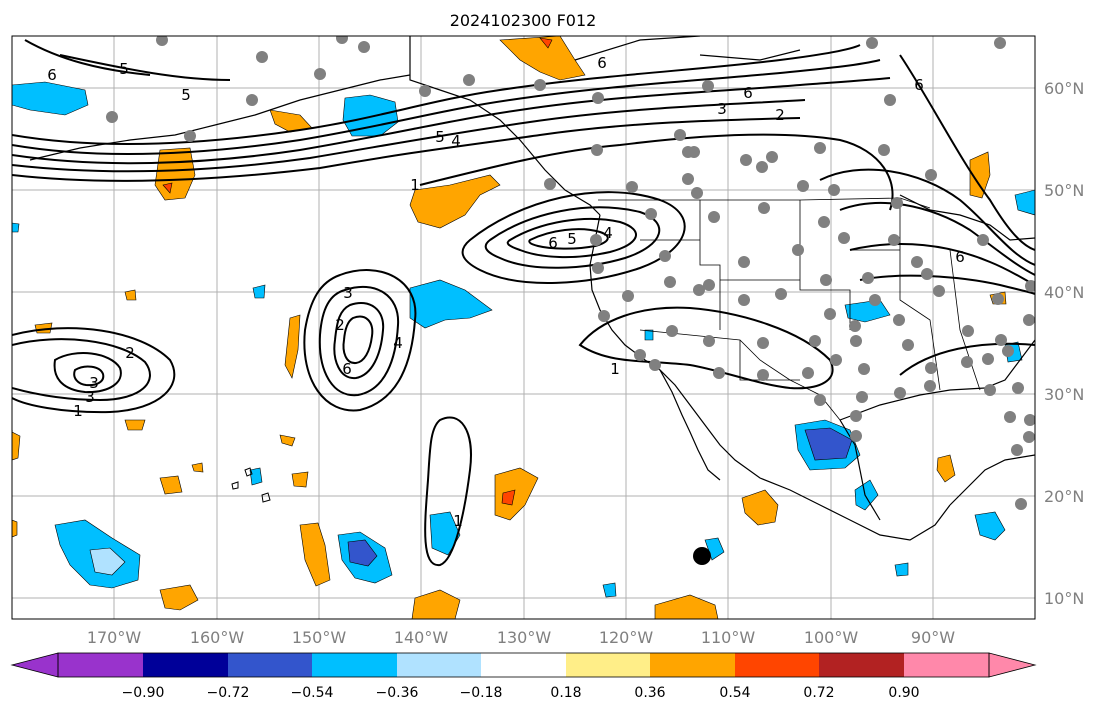 This screenshot has width=1105, height=712. Describe the element at coordinates (1064, 496) in the screenshot. I see `lat-label: 20°N` at that location.